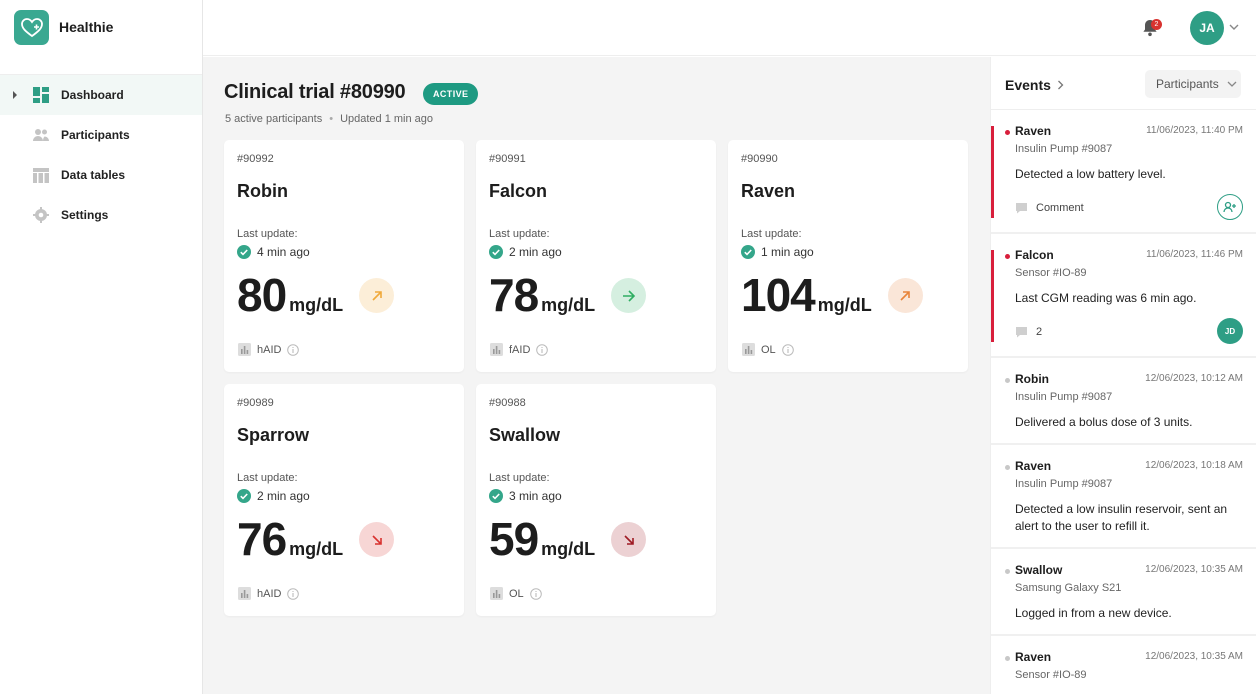 Image resolution: width=1256 pixels, height=694 pixels. I want to click on nav-item: Settings, so click(101, 215).